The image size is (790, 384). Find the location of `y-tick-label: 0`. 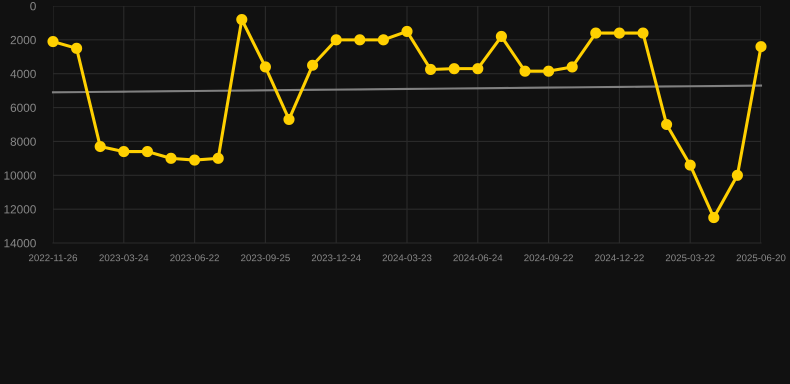

y-tick-label: 0 is located at coordinates (33, 6).